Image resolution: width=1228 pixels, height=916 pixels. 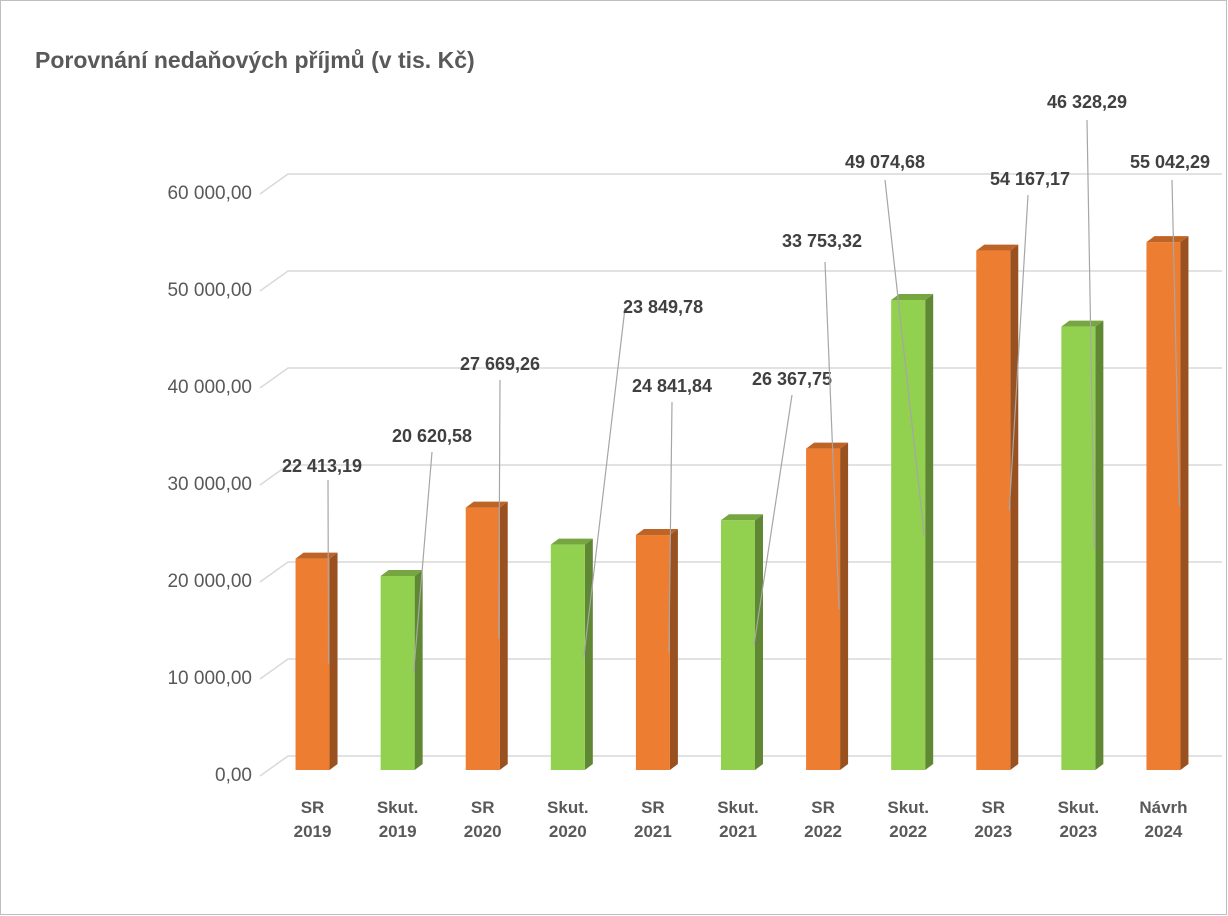 I want to click on x-tick-label: SR 2020, so click(x=482, y=819).